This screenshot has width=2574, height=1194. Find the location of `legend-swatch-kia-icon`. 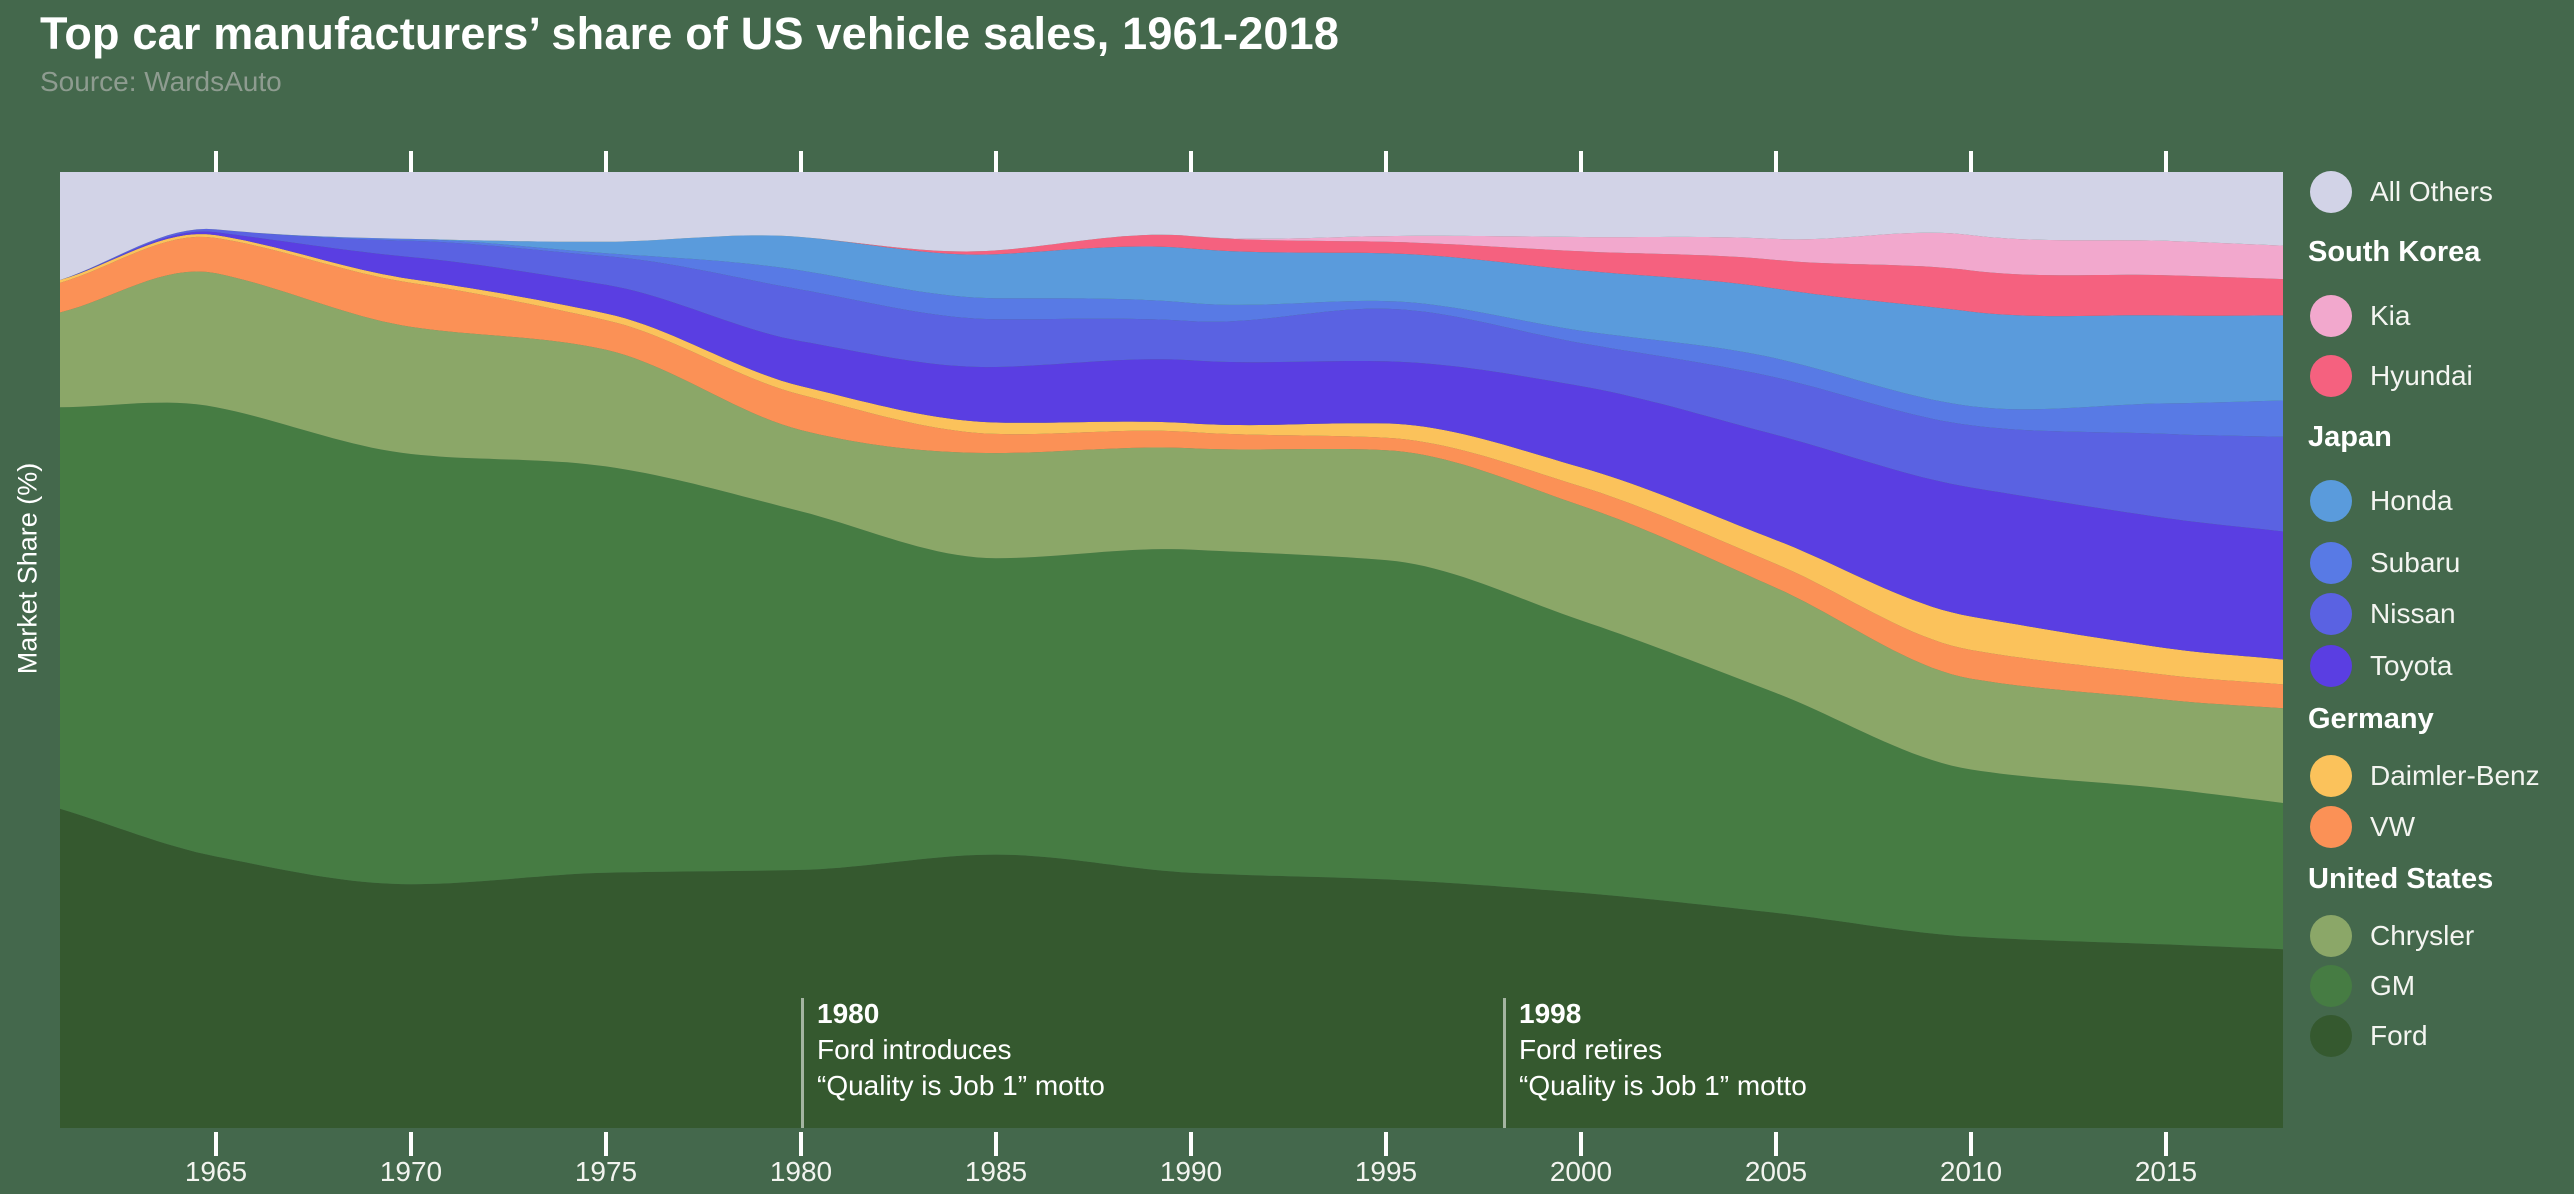

legend-swatch-kia-icon is located at coordinates (2331, 316).